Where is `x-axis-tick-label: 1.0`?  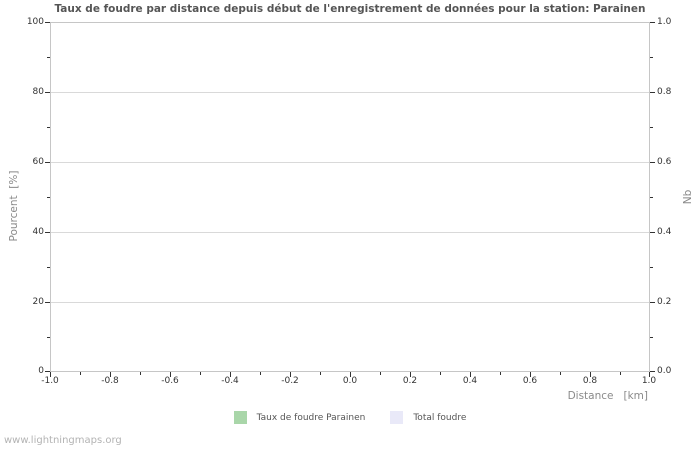
x-axis-tick-label: 1.0 is located at coordinates (649, 381).